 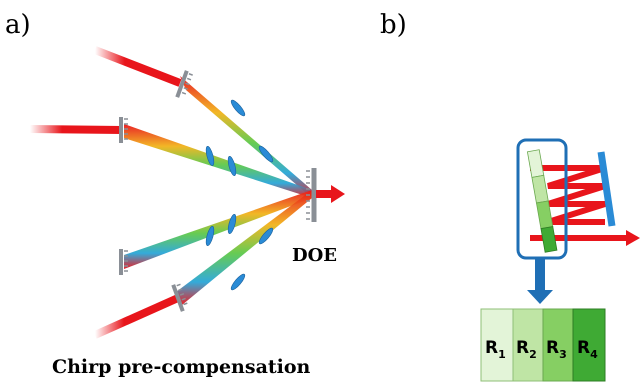 I want to click on svg-text: R3, so click(x=556, y=349).